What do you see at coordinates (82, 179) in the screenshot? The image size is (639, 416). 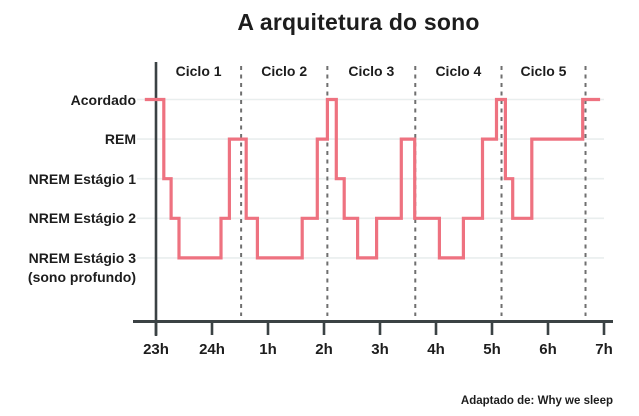 I see `y-axis-label-nrem-1: NREM Estágio 1` at bounding box center [82, 179].